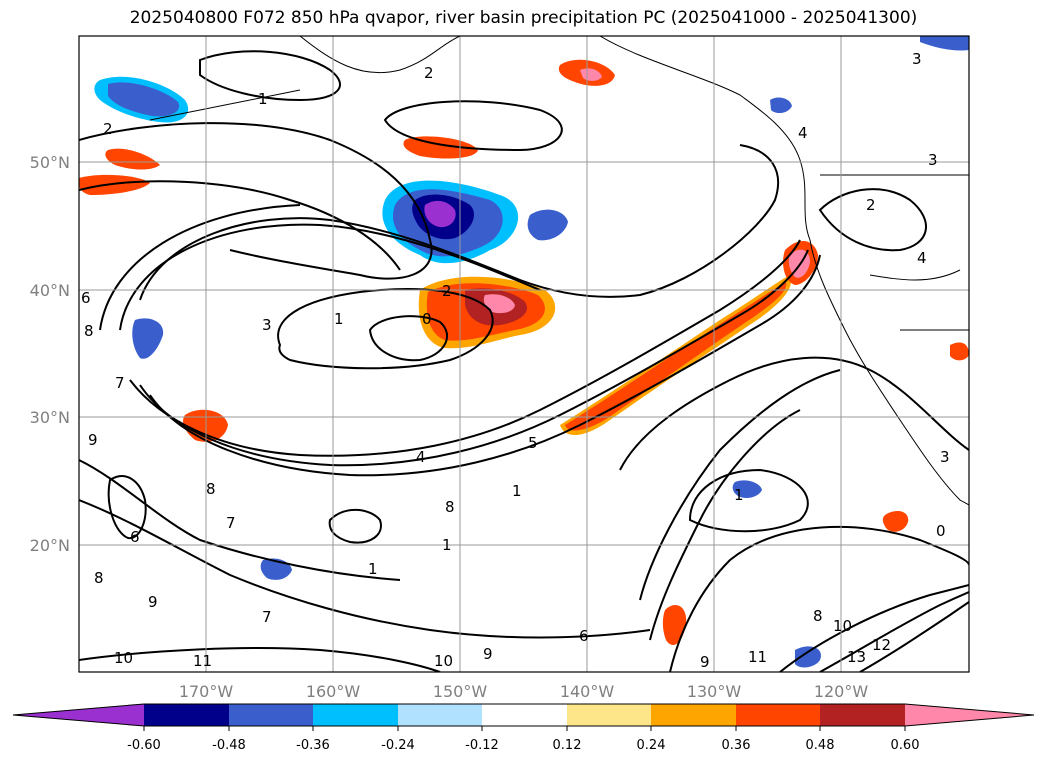 Image resolution: width=1047 pixels, height=765 pixels. Describe the element at coordinates (460, 691) in the screenshot. I see `lon-label: 150°W` at that location.